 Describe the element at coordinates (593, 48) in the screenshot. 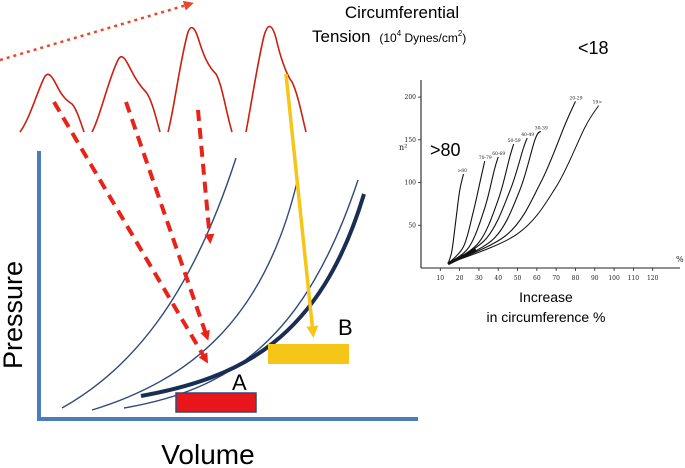

I see `annotation-low: <18` at that location.